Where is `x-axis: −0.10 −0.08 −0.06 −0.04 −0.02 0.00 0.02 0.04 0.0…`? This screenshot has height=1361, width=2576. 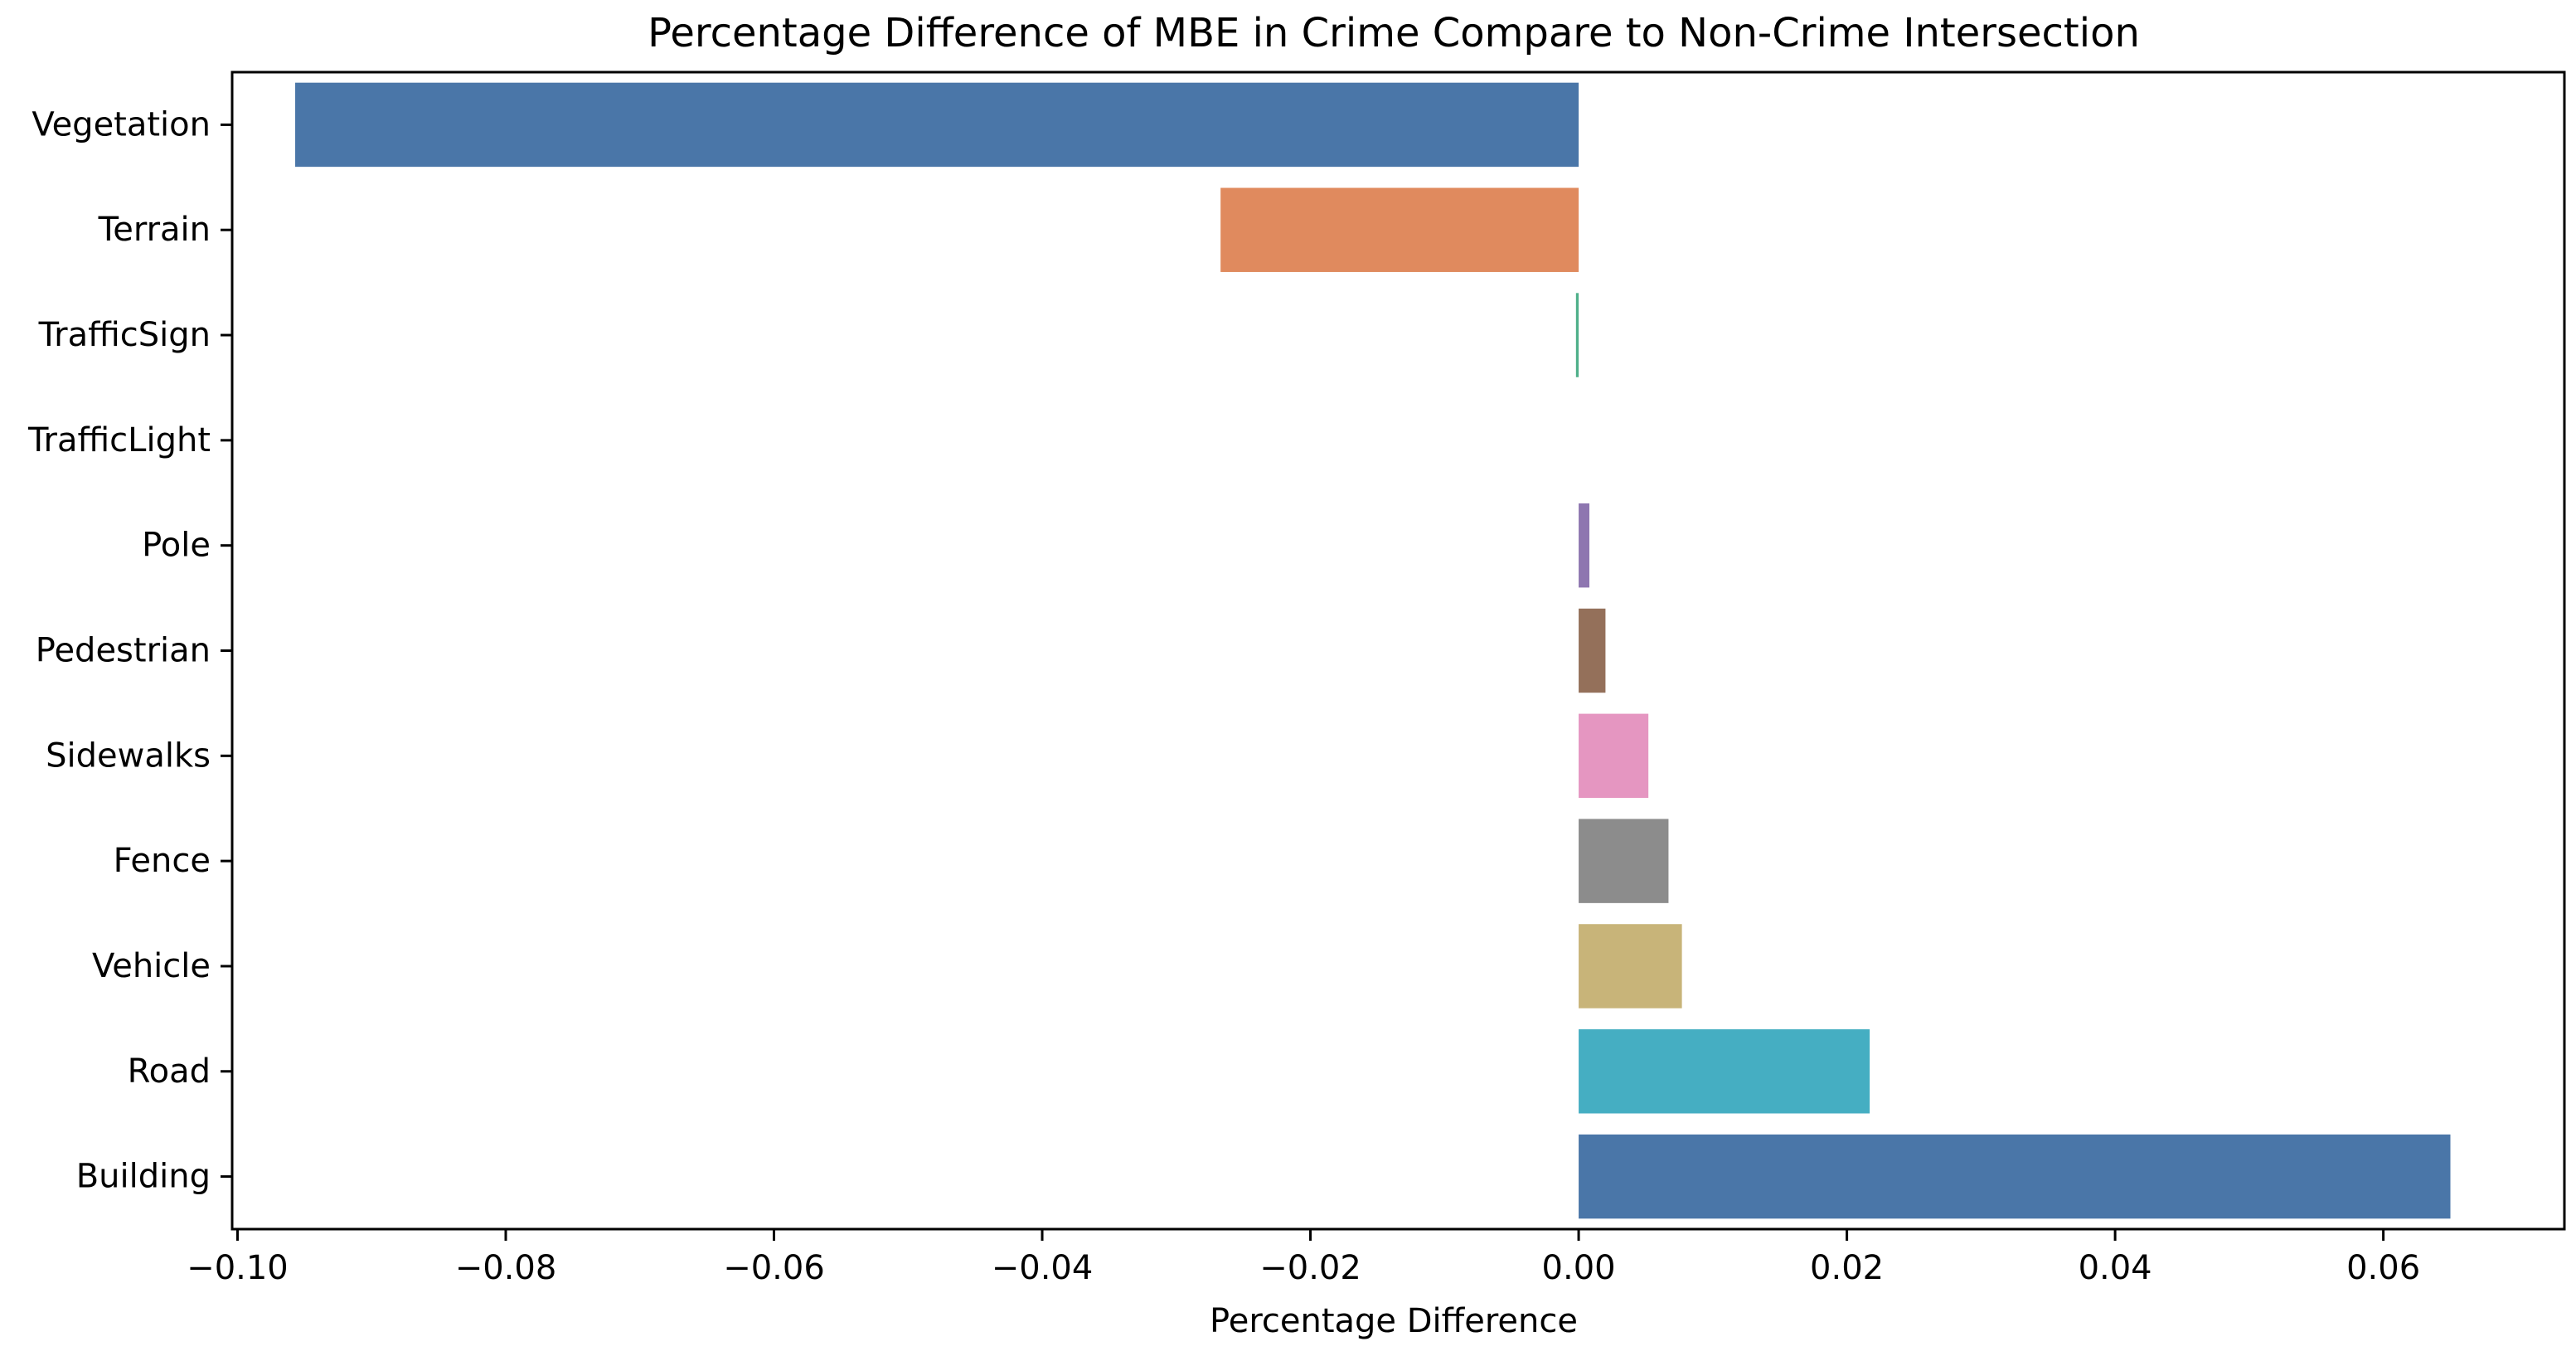
x-axis: −0.10 −0.08 −0.06 −0.04 −0.02 0.00 0.02 0.04 0.0… is located at coordinates (1303, 1258).